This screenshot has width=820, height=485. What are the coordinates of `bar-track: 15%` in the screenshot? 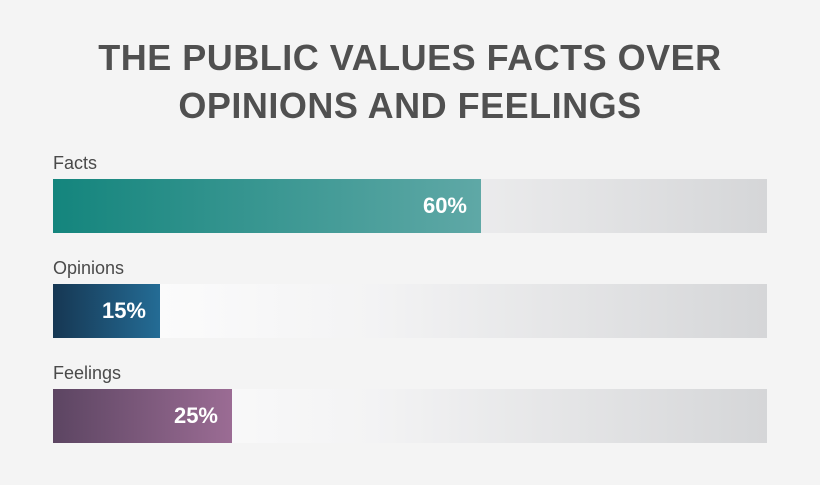 It's located at (410, 311).